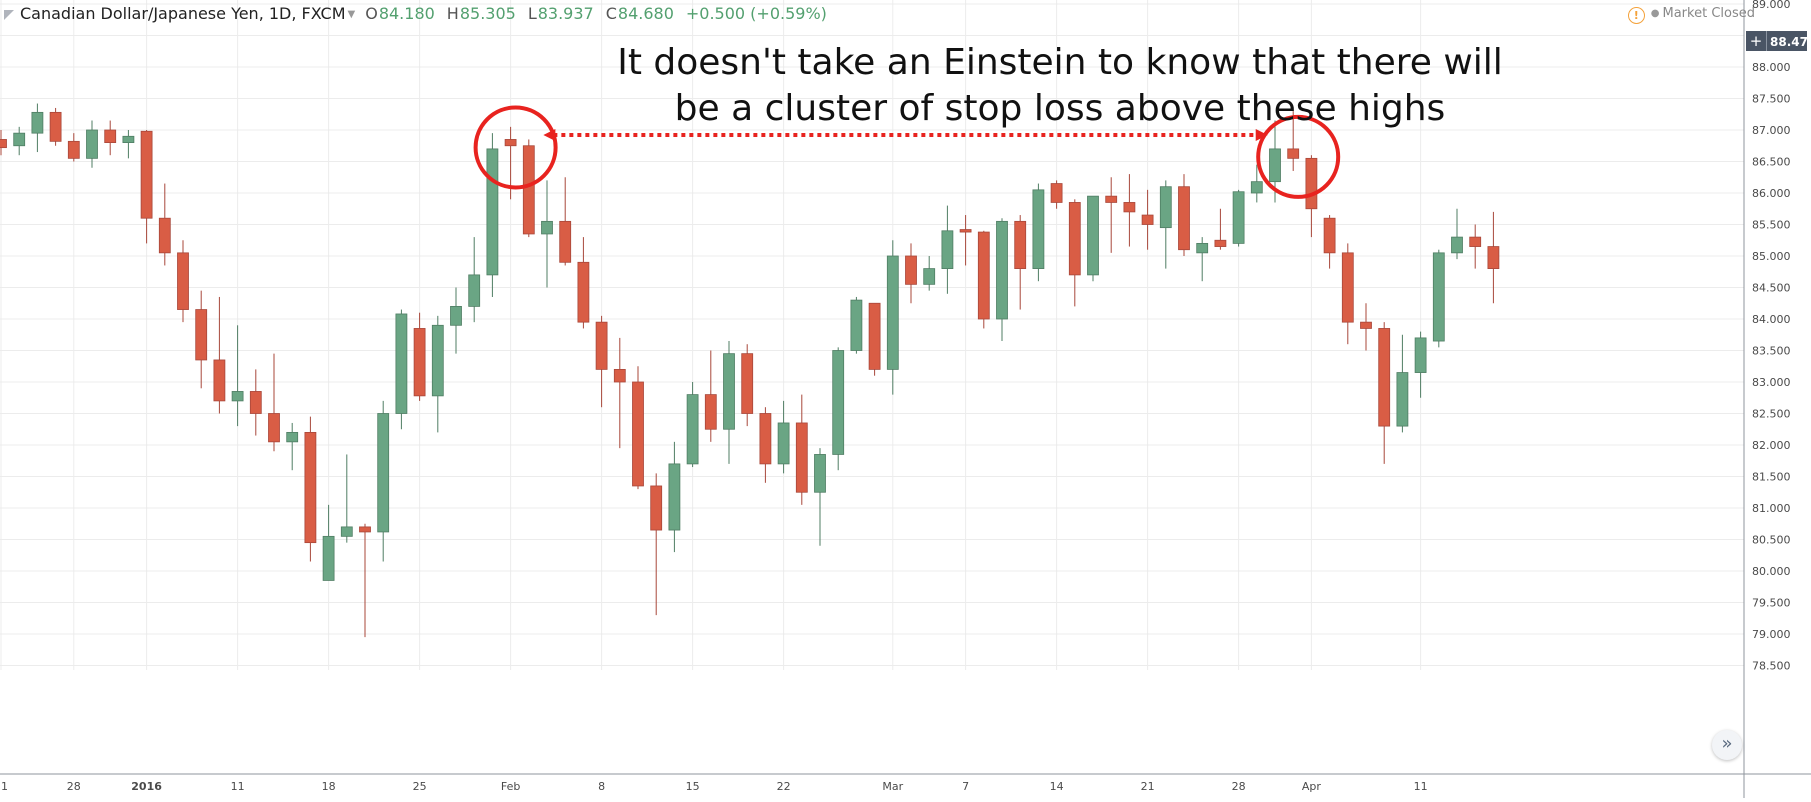 This screenshot has height=802, width=1811. I want to click on y-tick-label: 80.500, so click(1771, 540).